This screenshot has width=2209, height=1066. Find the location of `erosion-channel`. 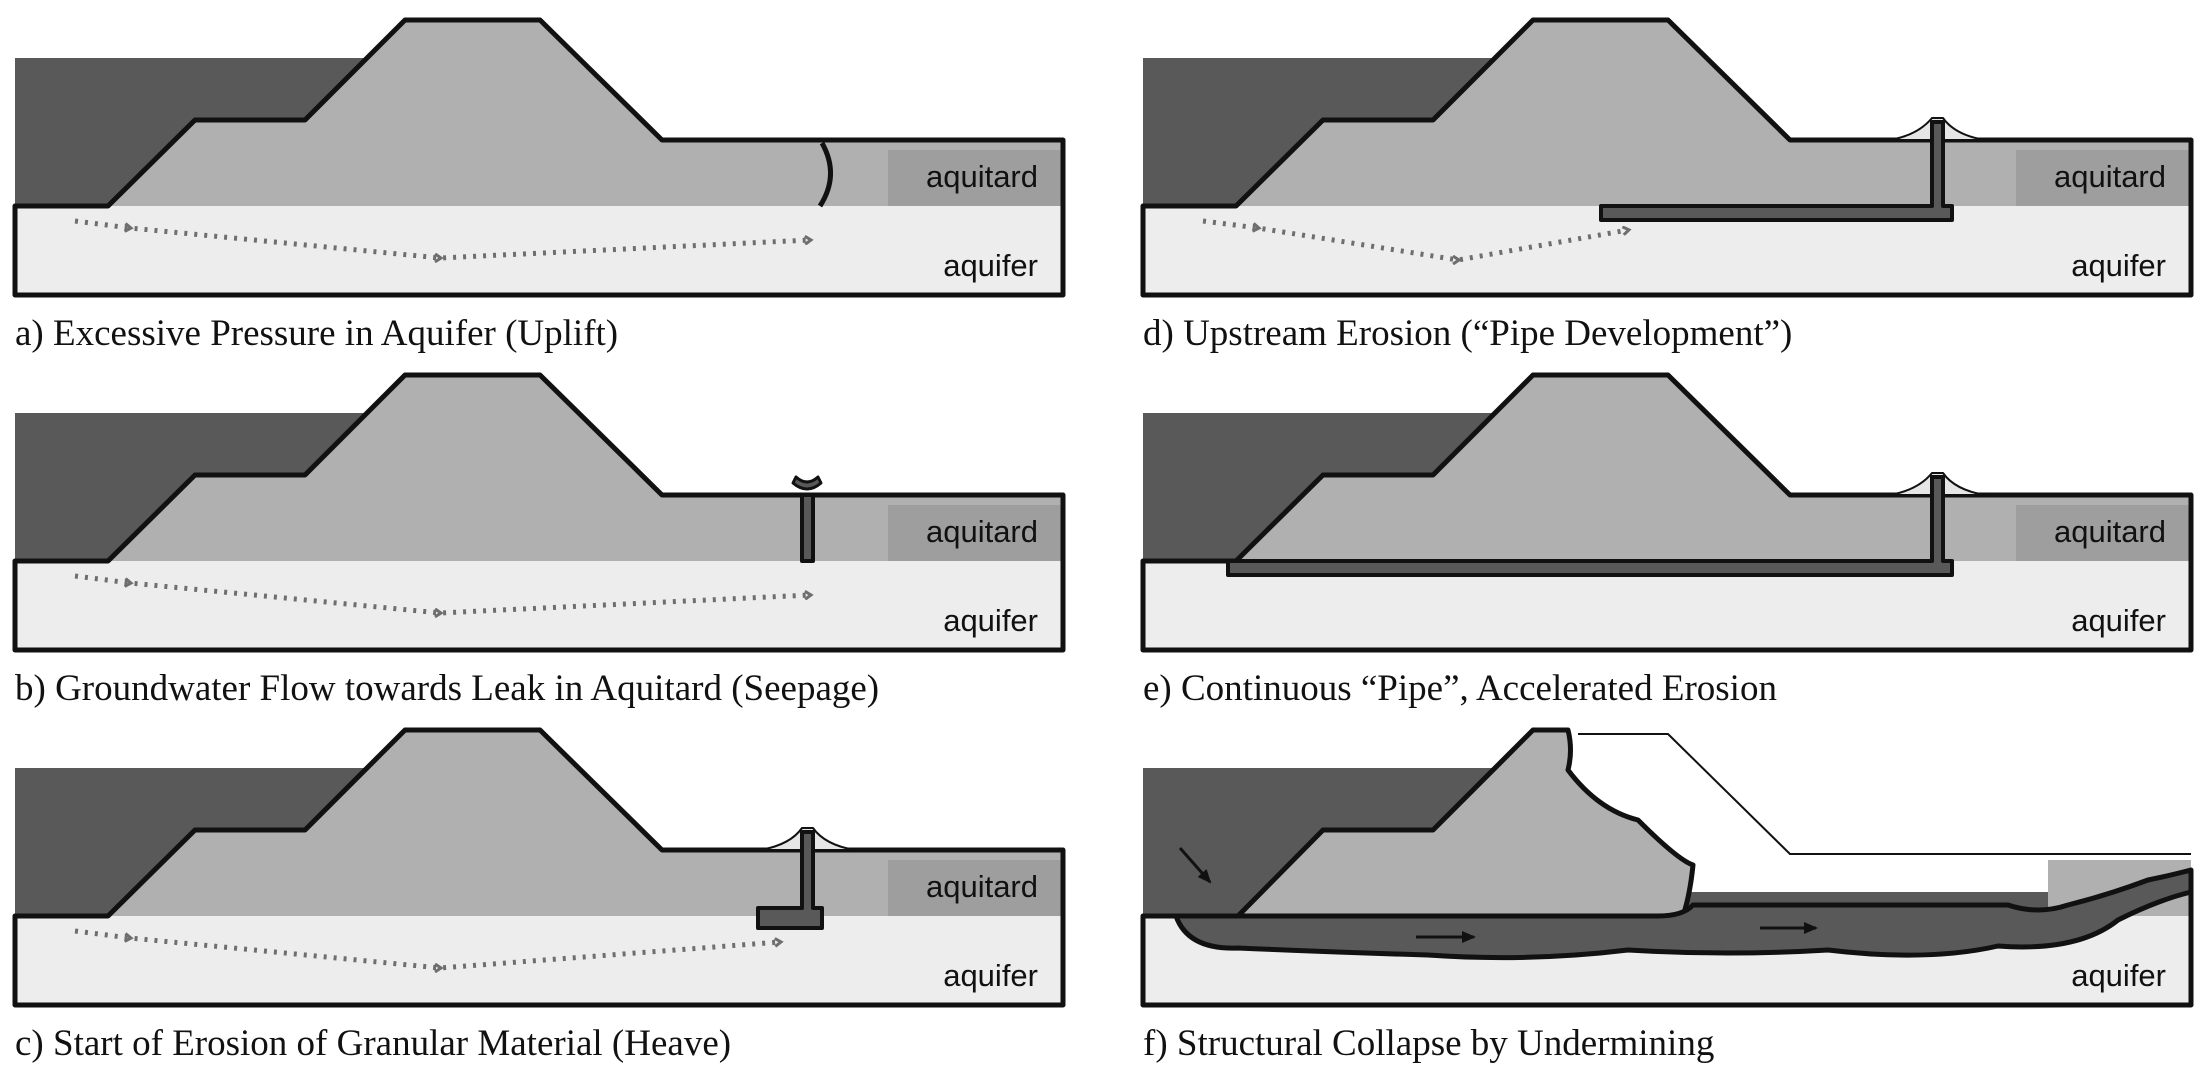

erosion-channel is located at coordinates (790, 880).